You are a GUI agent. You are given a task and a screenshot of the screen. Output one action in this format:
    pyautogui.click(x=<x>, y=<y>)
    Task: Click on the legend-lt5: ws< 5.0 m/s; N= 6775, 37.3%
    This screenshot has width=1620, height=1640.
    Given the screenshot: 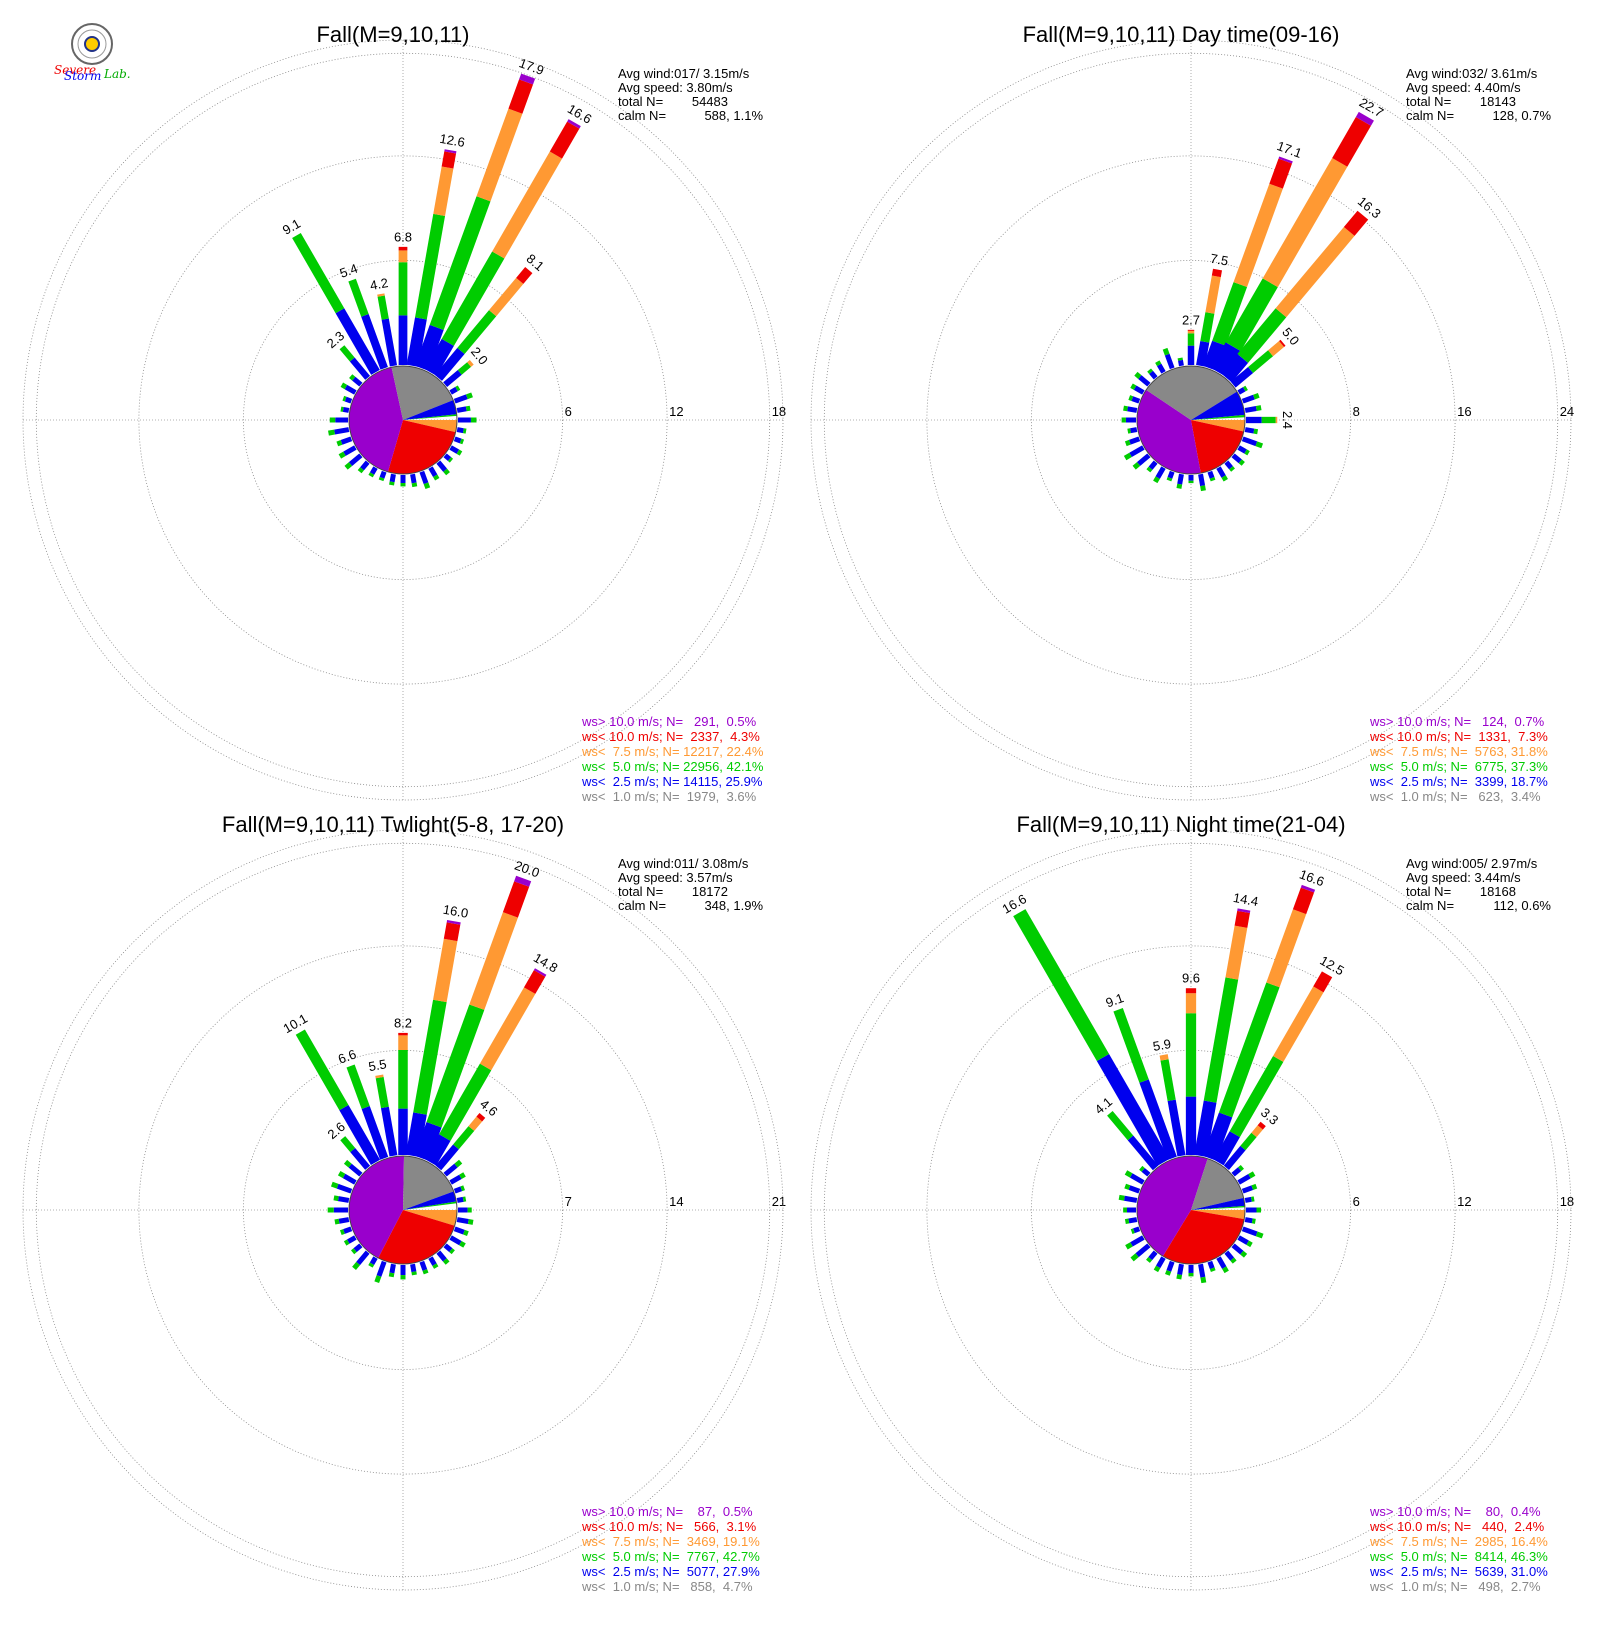 What is the action you would take?
    pyautogui.click(x=1458, y=766)
    